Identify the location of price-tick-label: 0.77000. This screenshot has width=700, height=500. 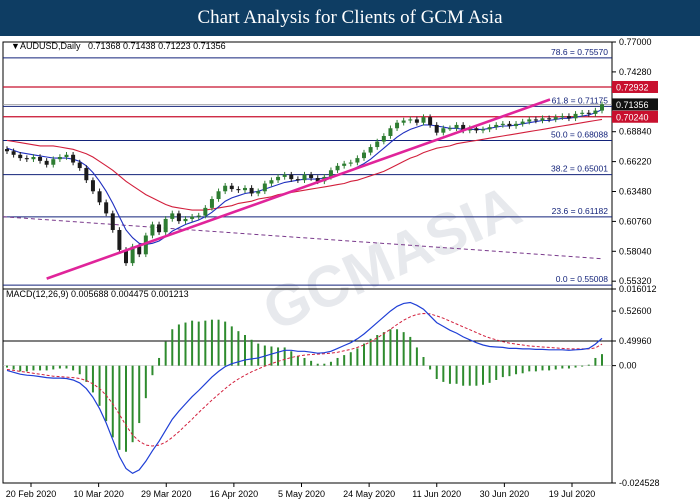
(635, 42).